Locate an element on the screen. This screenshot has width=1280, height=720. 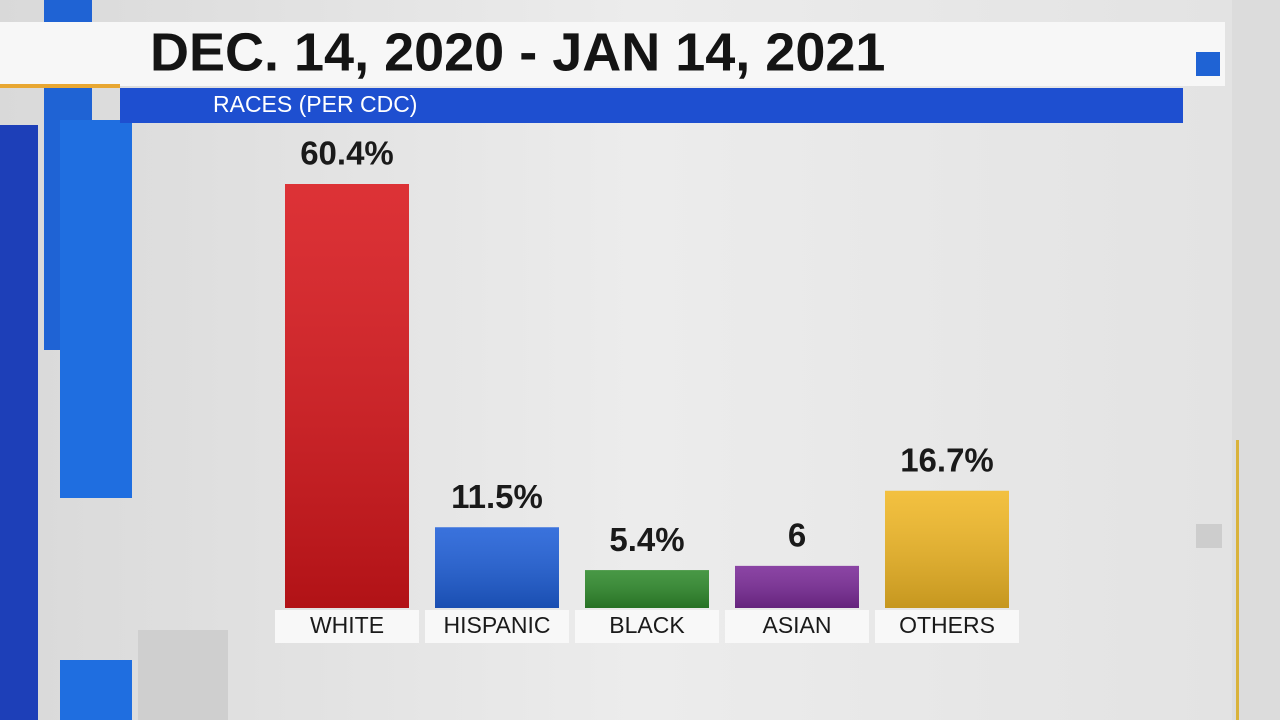
x-tick-label: ASIAN is located at coordinates (796, 625).